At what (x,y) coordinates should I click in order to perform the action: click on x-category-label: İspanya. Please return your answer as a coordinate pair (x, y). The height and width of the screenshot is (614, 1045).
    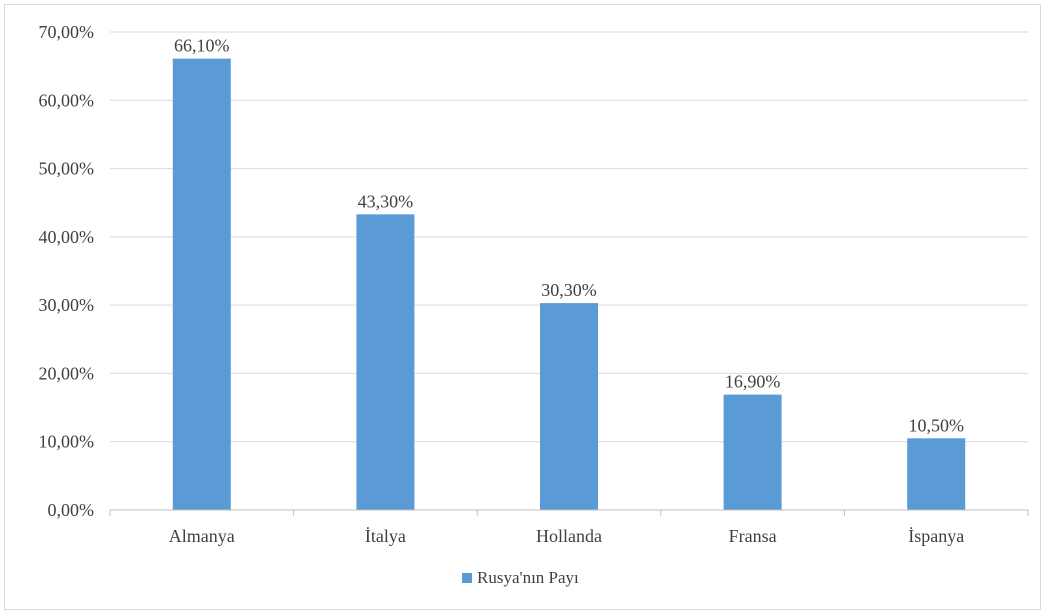
    Looking at the image, I should click on (936, 536).